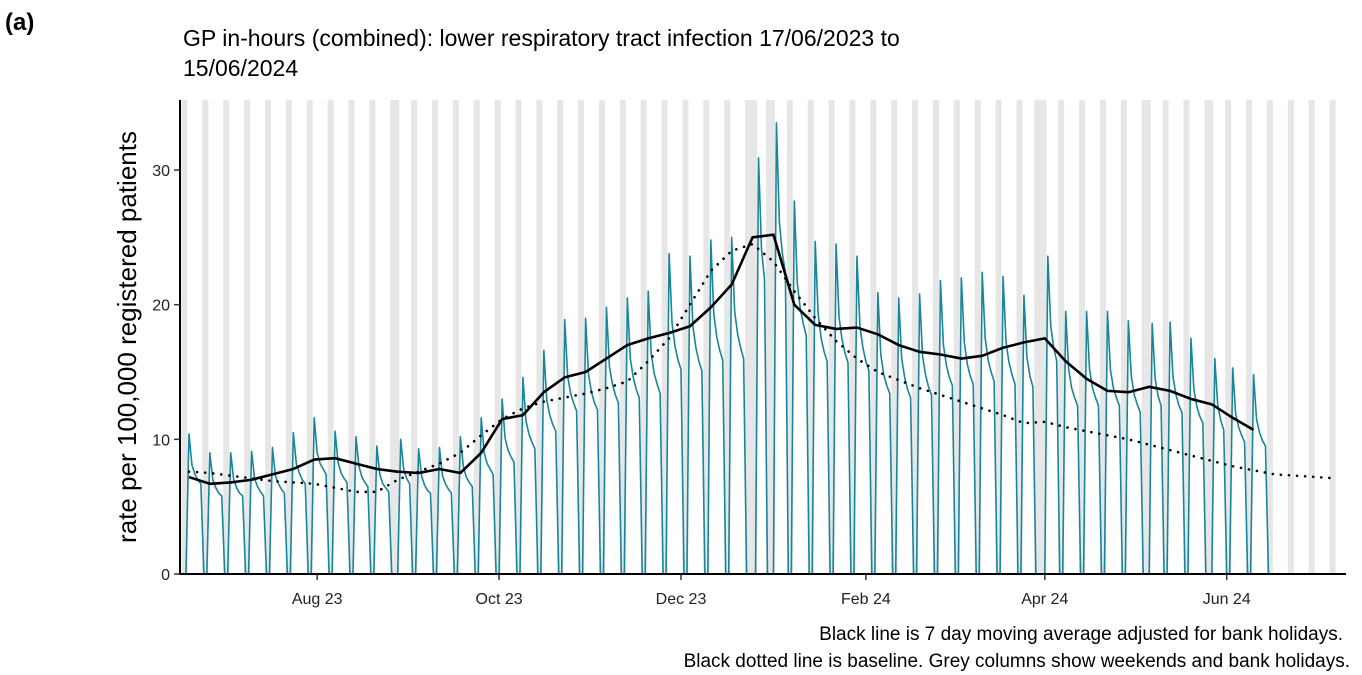 The image size is (1362, 675). Describe the element at coordinates (161, 306) in the screenshot. I see `y-tick-label: 20` at that location.